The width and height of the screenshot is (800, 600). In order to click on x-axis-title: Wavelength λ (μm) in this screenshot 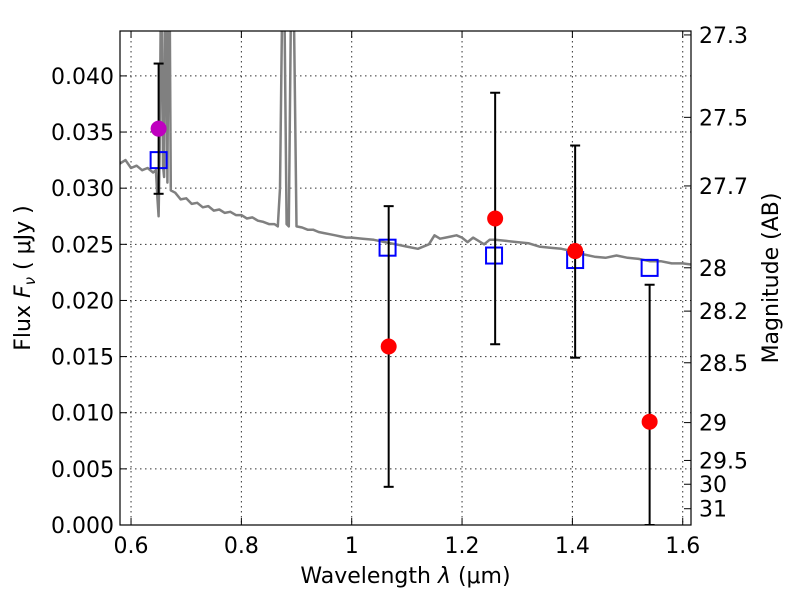, I will do `click(405, 576)`.